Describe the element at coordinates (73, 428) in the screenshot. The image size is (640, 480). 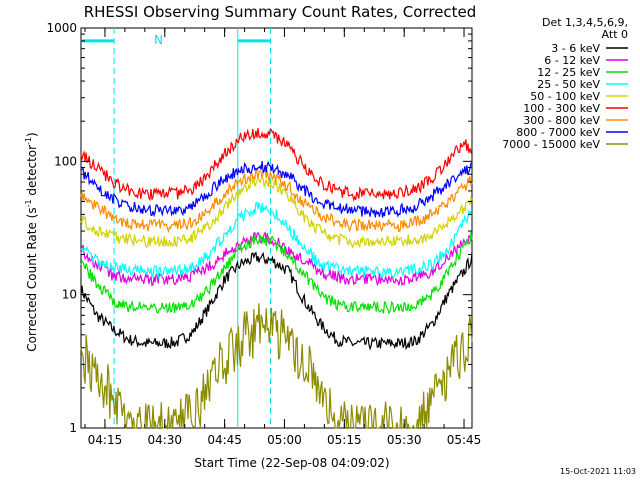
I see `y-tick-label: 1` at that location.